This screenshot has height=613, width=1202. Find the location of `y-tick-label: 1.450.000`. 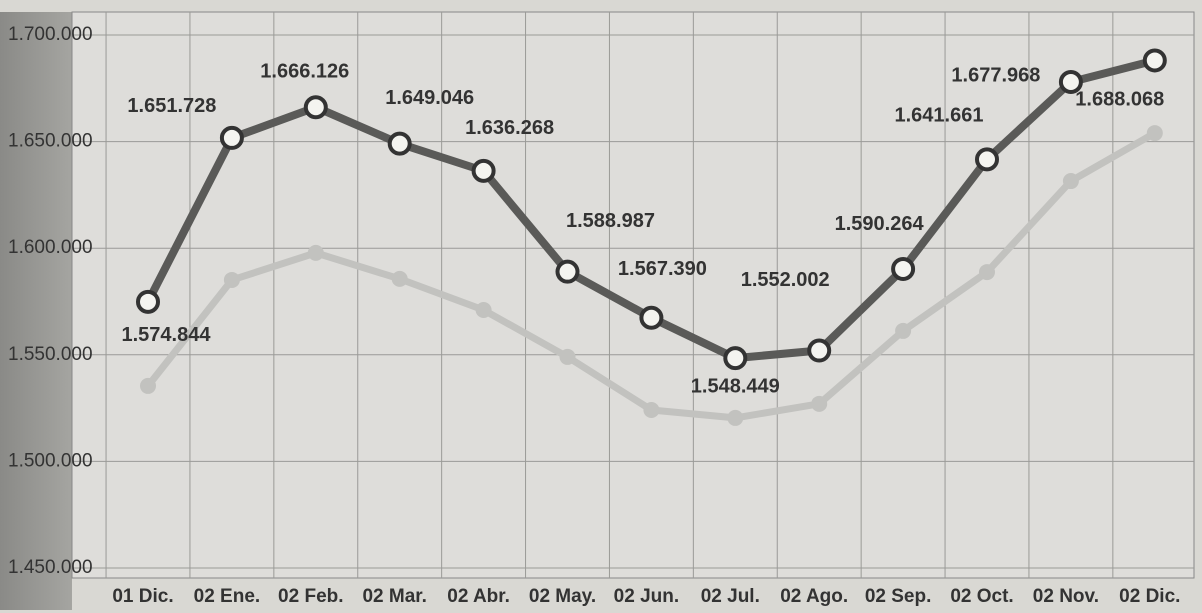

y-tick-label: 1.450.000 is located at coordinates (50, 567).